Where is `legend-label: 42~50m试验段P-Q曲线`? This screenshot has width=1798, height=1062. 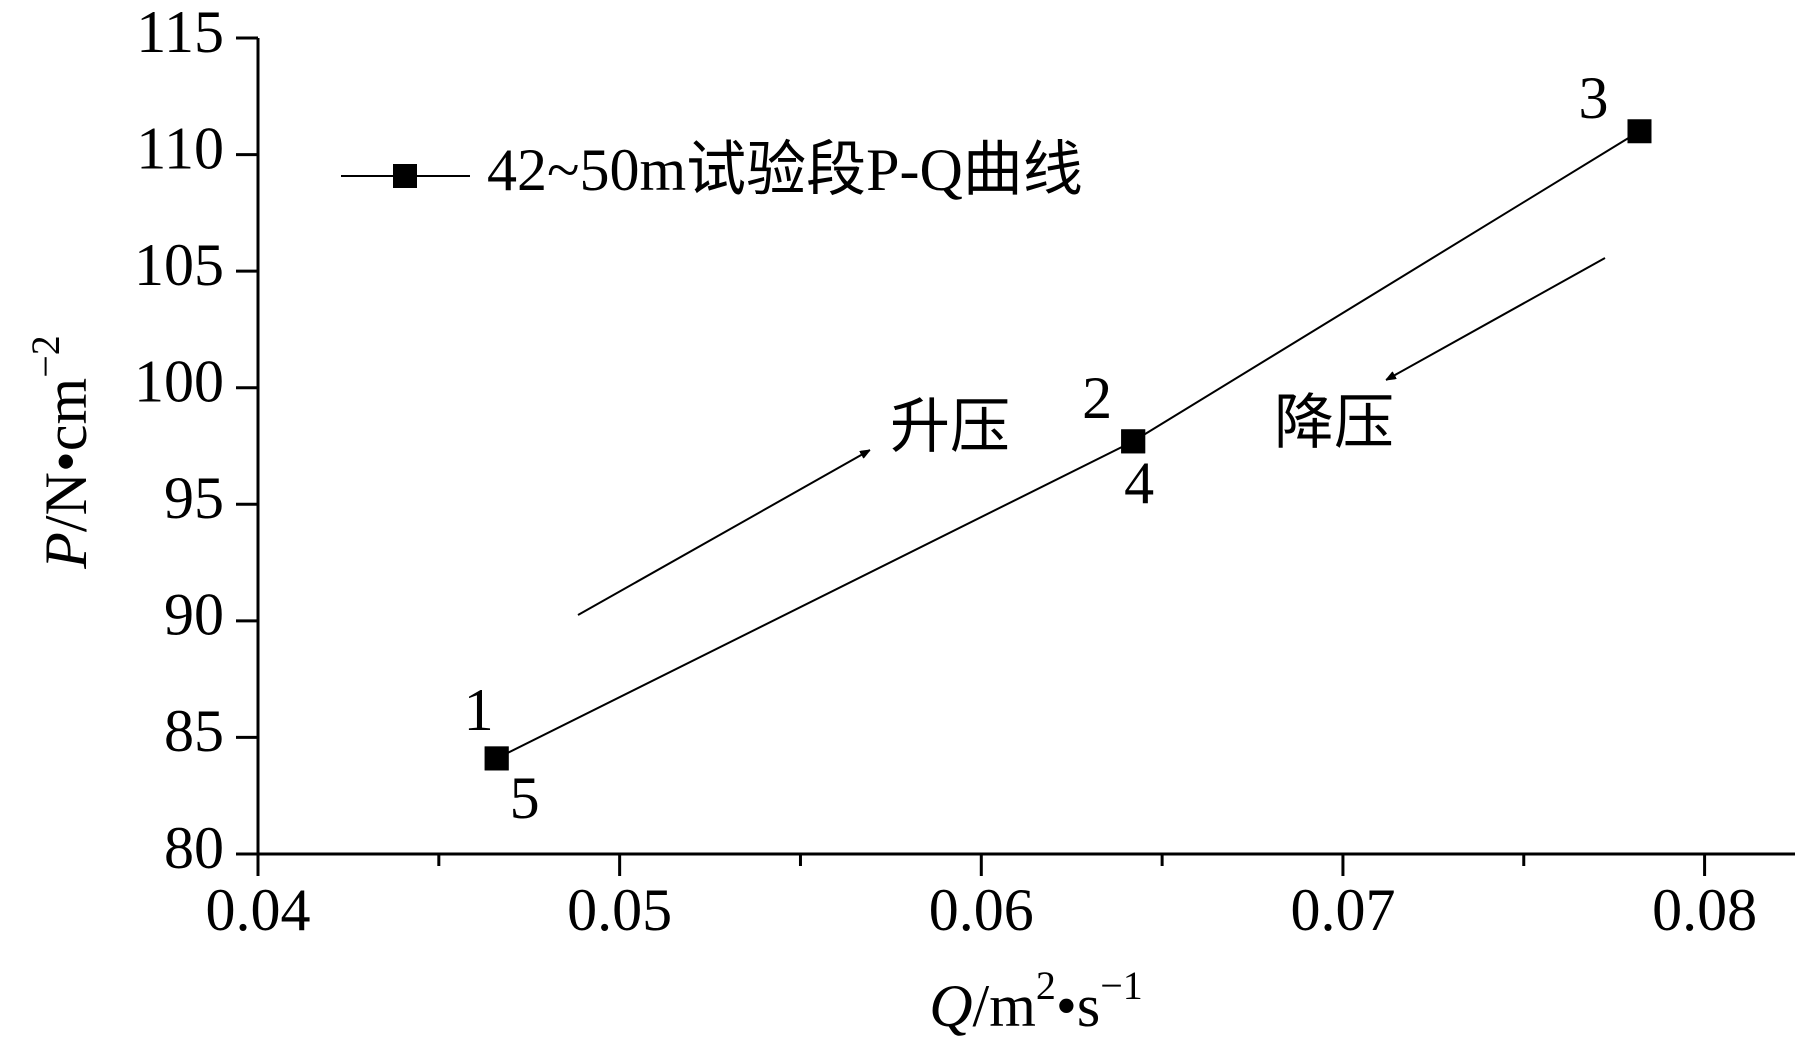 legend-label: 42~50m试验段P-Q曲线 is located at coordinates (785, 170).